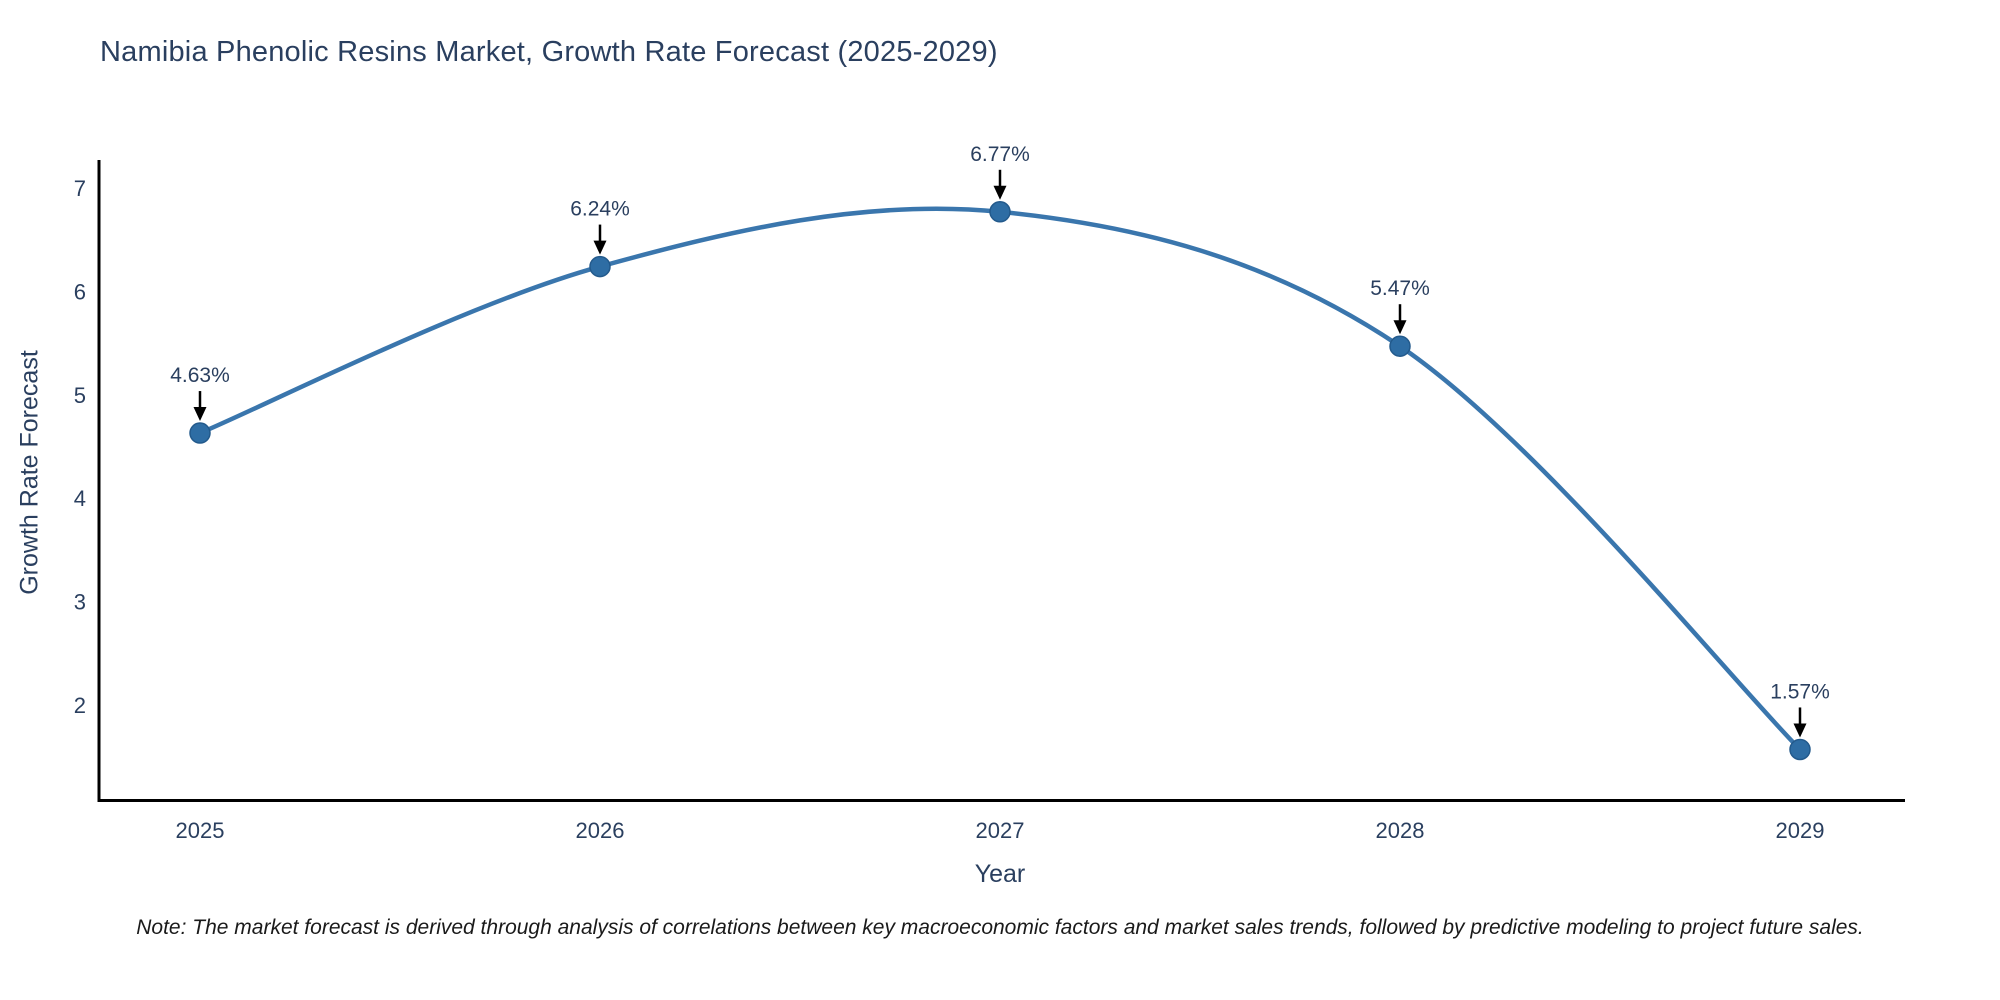  Describe the element at coordinates (200, 375) in the screenshot. I see `point-value-label: 4.63%` at that location.